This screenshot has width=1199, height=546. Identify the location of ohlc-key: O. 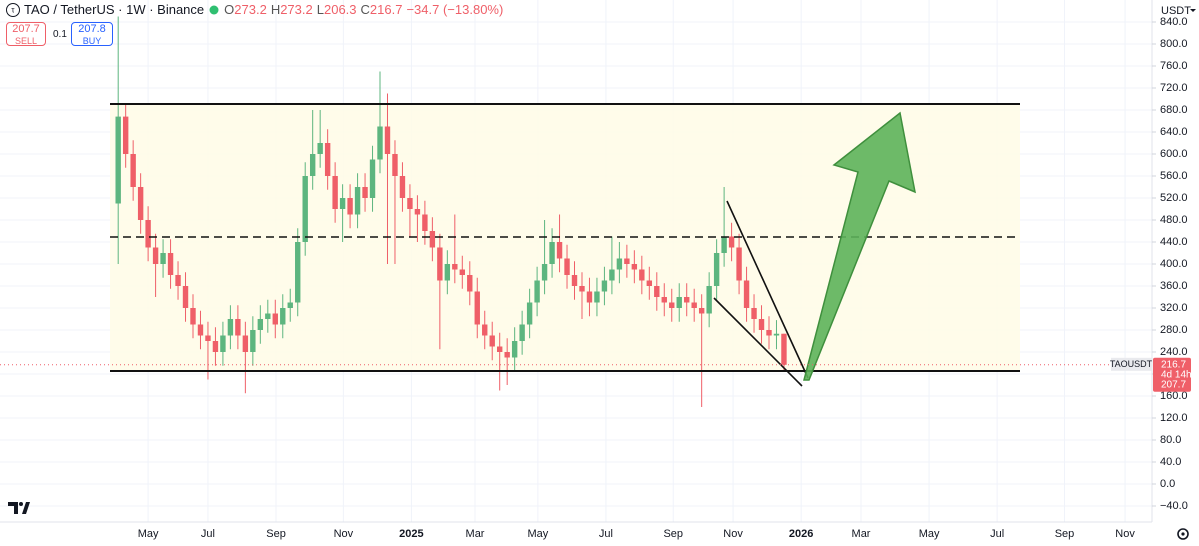
(229, 9).